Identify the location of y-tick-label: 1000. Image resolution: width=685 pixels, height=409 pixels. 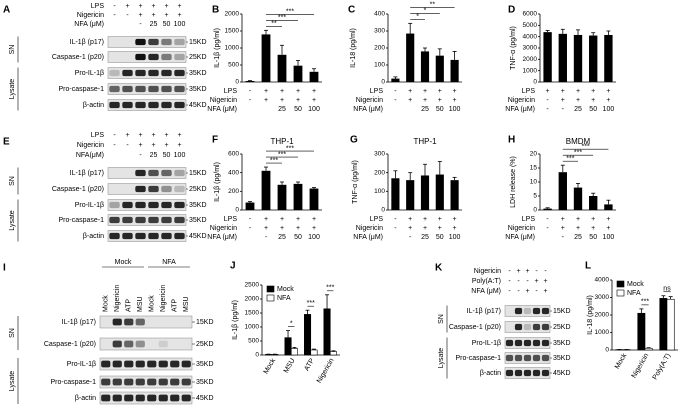
(232, 48).